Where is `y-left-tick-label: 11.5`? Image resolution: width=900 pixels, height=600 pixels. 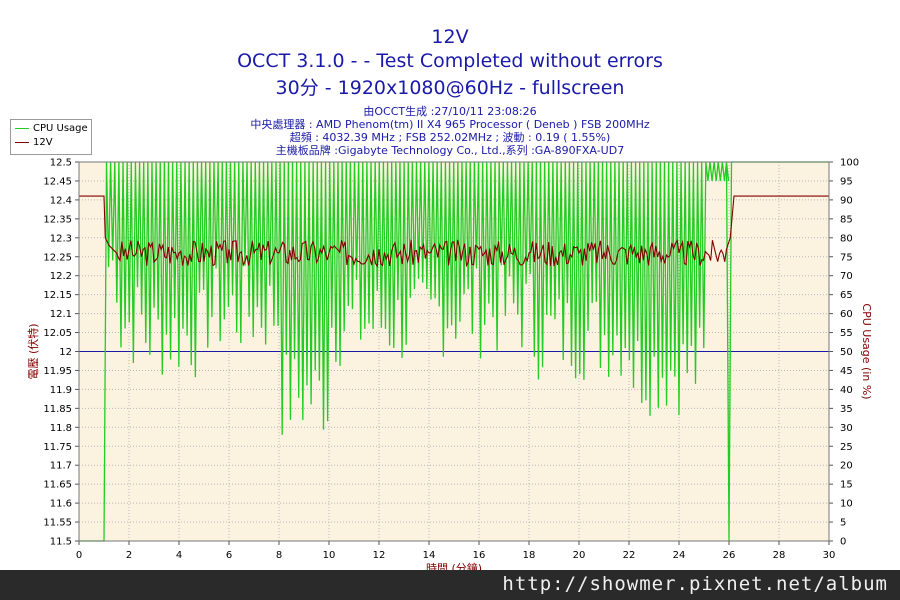
y-left-tick-label: 11.5 is located at coordinates (61, 542).